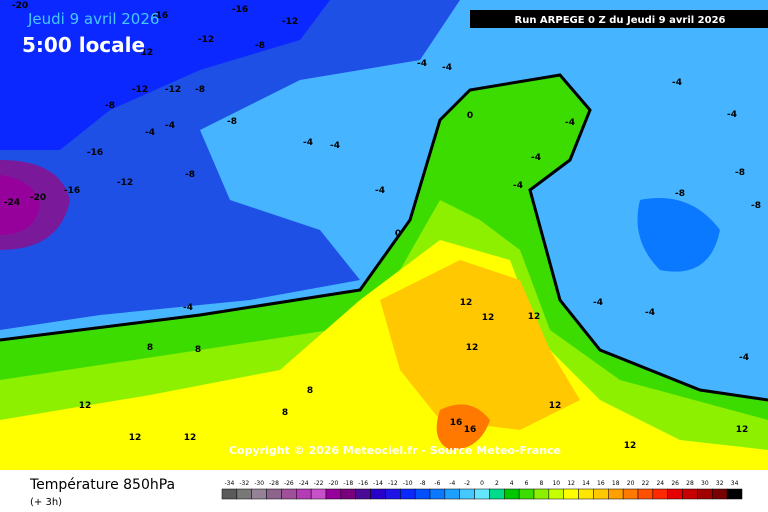 The height and width of the screenshot is (512, 768). What do you see at coordinates (571, 483) in the screenshot?
I see `legend-value: 12` at bounding box center [571, 483].